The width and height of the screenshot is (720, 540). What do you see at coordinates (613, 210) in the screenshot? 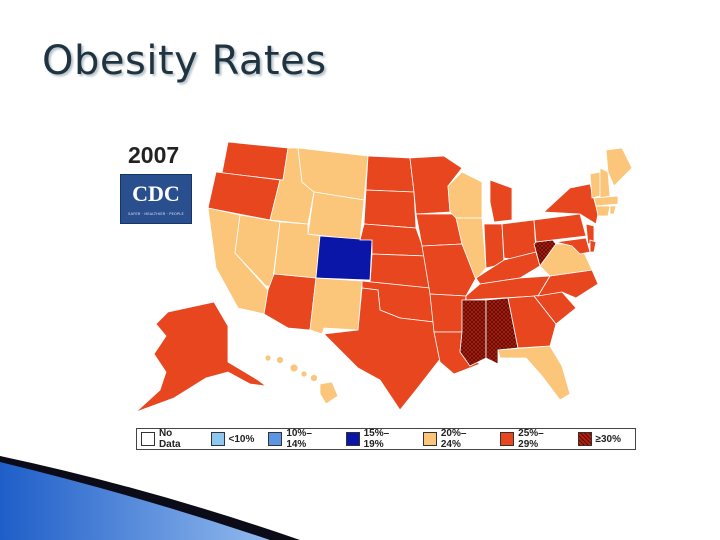
I see `state-rhode-island` at bounding box center [613, 210].